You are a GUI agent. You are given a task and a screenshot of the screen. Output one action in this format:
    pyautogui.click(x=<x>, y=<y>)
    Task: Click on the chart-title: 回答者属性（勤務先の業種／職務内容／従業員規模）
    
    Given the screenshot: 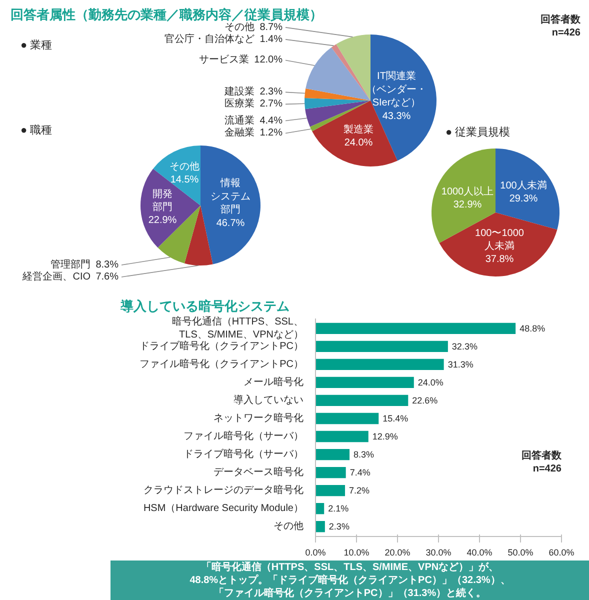 What is the action you would take?
    pyautogui.click(x=166, y=14)
    